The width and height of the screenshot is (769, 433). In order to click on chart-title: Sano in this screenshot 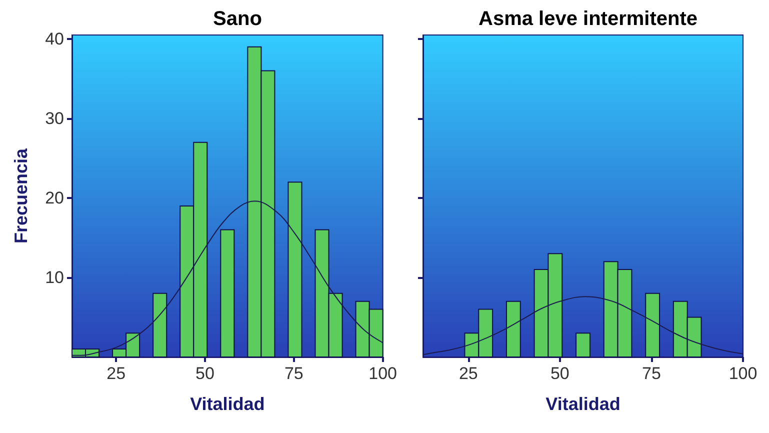, I will do `click(237, 19)`.